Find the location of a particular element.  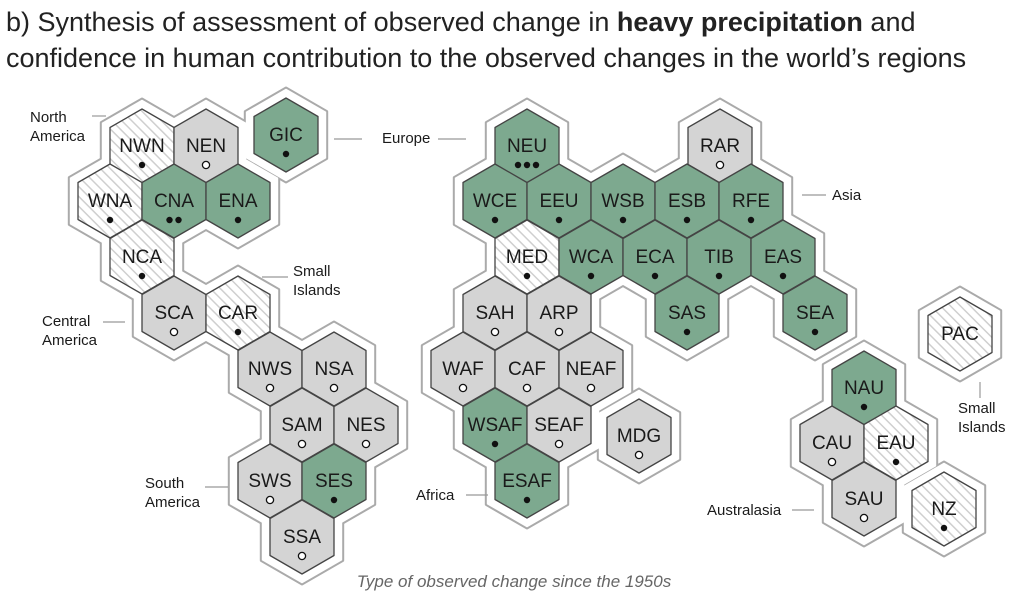

legend-heading: Type of observed change since the 1950s is located at coordinates (514, 581).